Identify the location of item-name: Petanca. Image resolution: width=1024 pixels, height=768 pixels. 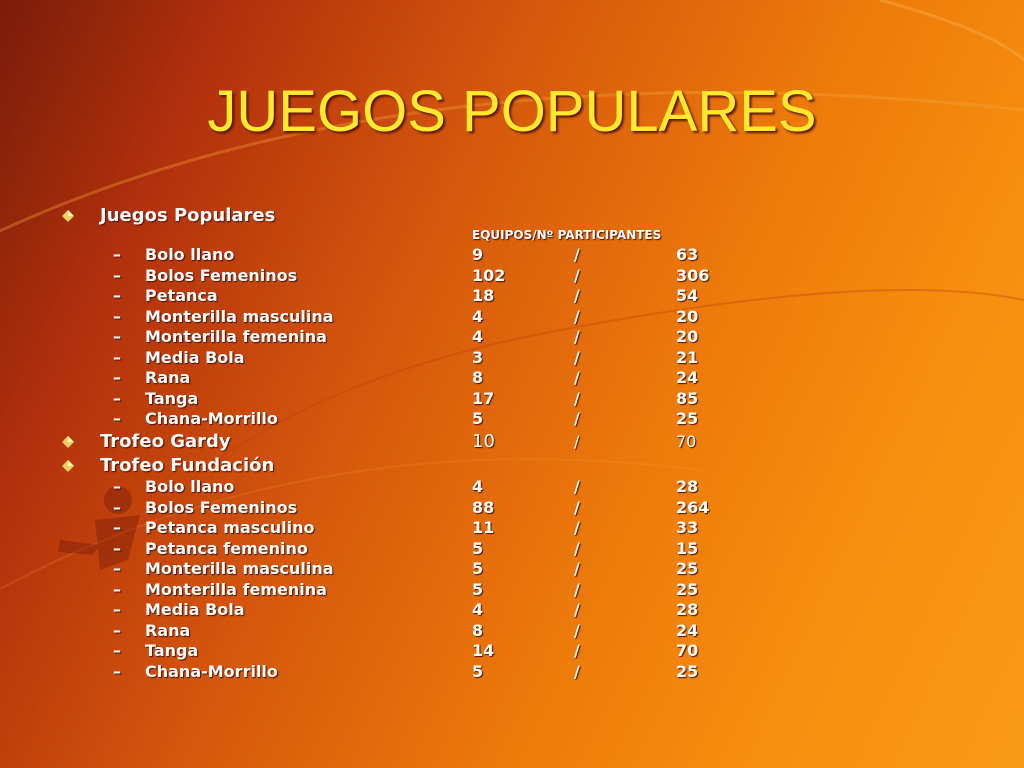
(181, 295).